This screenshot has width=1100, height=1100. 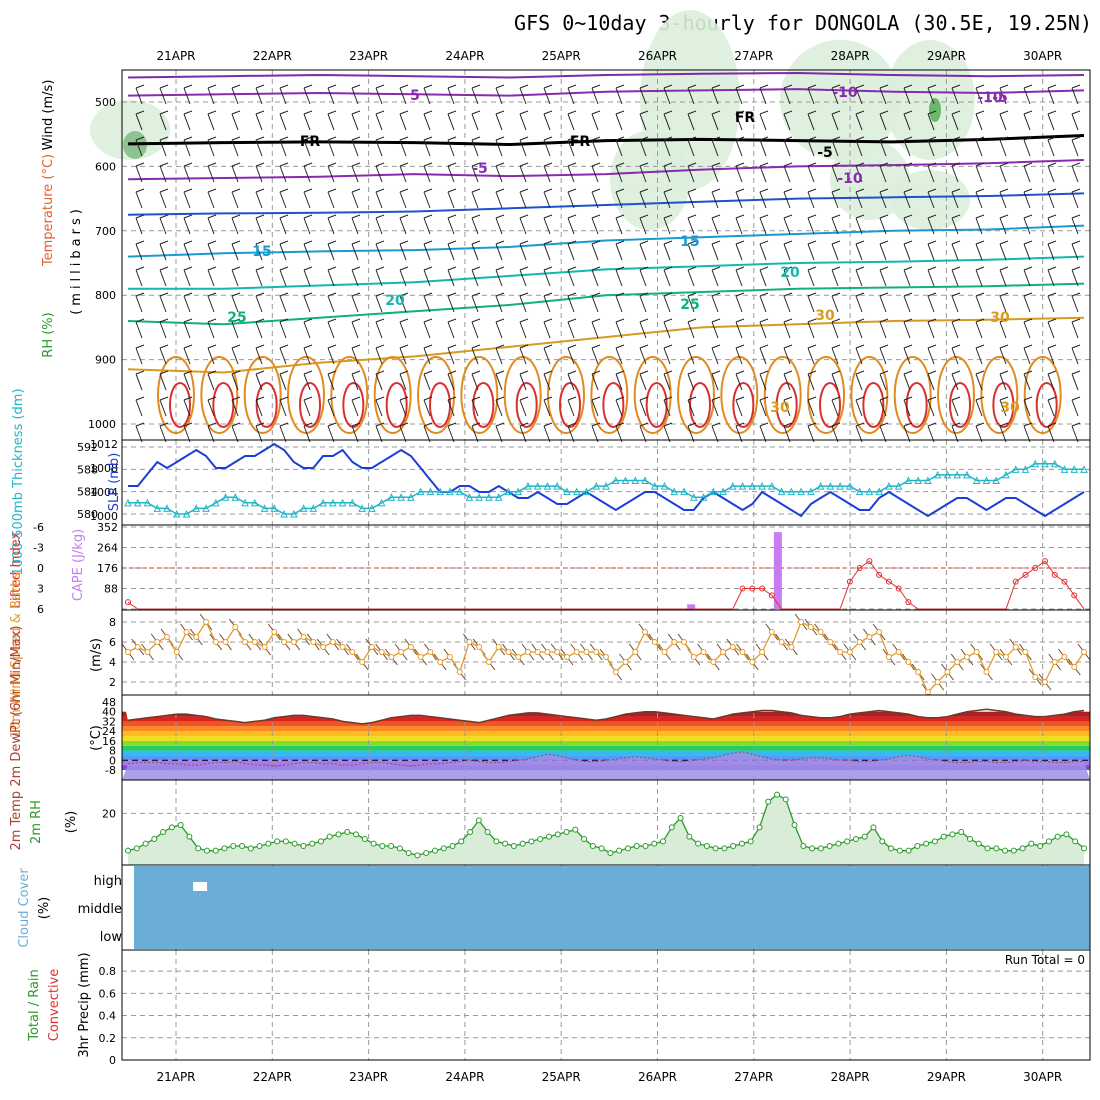 I want to click on date-label-bottom: 23APR, so click(x=368, y=1077).